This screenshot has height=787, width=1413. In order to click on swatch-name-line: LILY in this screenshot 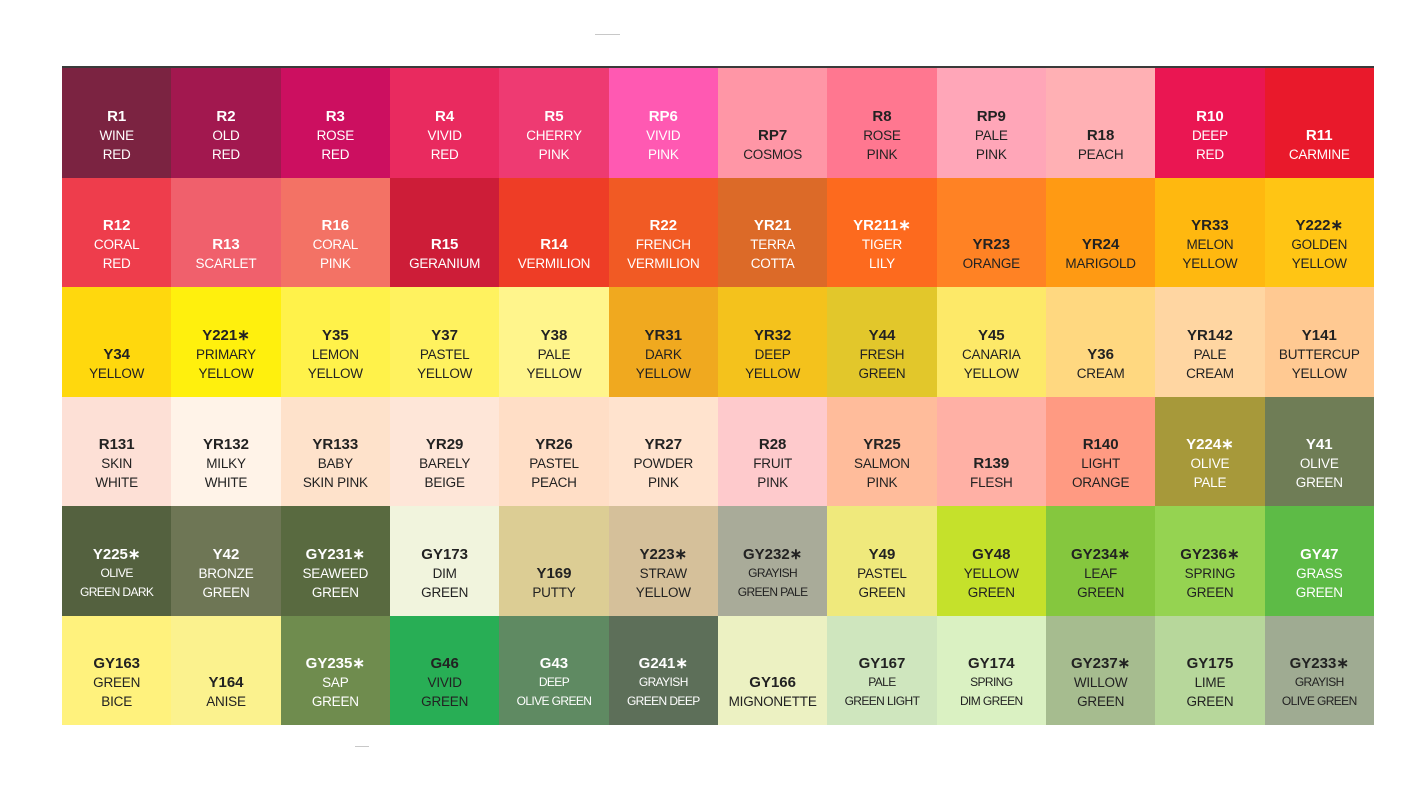, I will do `click(881, 263)`.